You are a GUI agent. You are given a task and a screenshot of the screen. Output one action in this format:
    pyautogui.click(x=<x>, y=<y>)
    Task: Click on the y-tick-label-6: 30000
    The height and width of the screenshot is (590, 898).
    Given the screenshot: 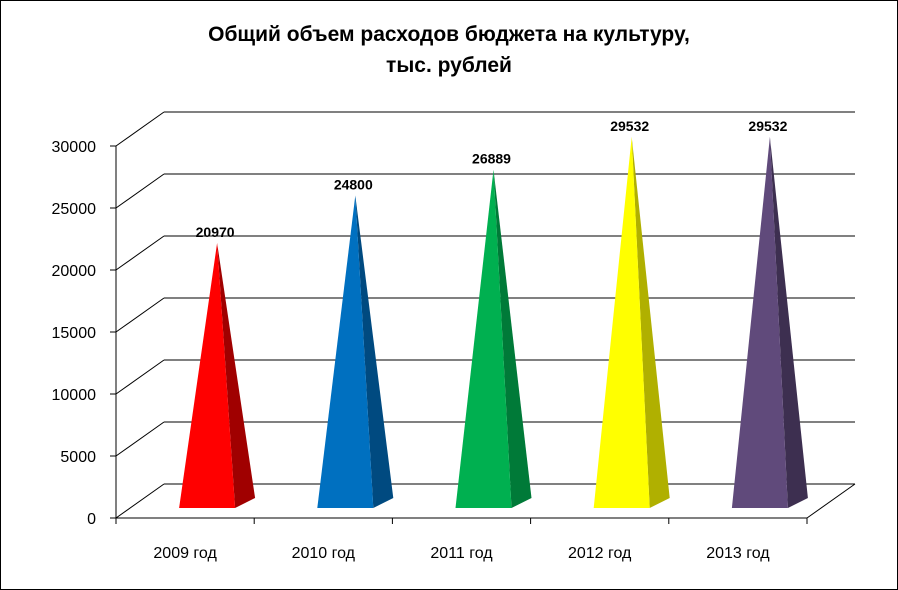 What is the action you would take?
    pyautogui.click(x=74, y=147)
    